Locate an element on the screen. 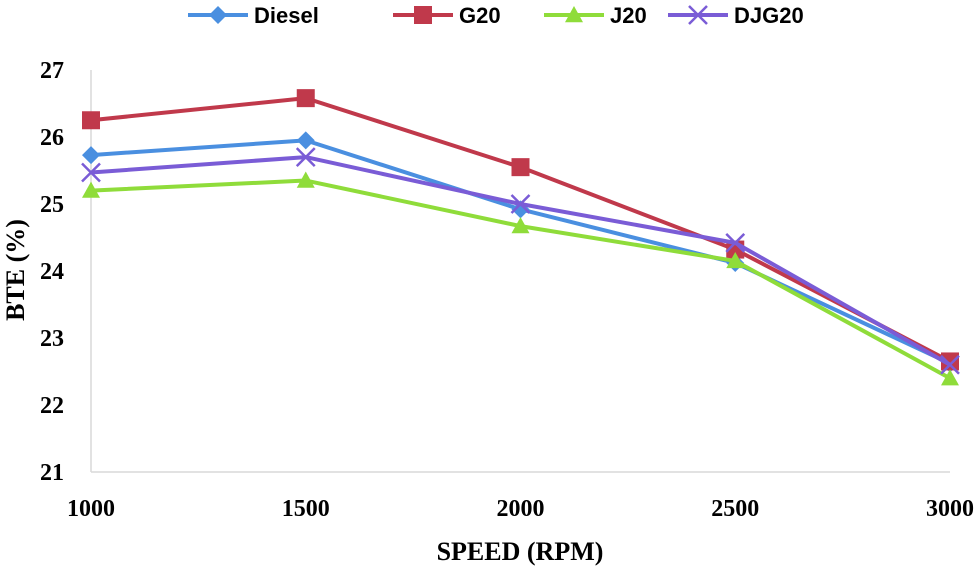 The image size is (980, 567). y-tick-labels: 21 22 23 24 25 26 27 is located at coordinates (52, 272).